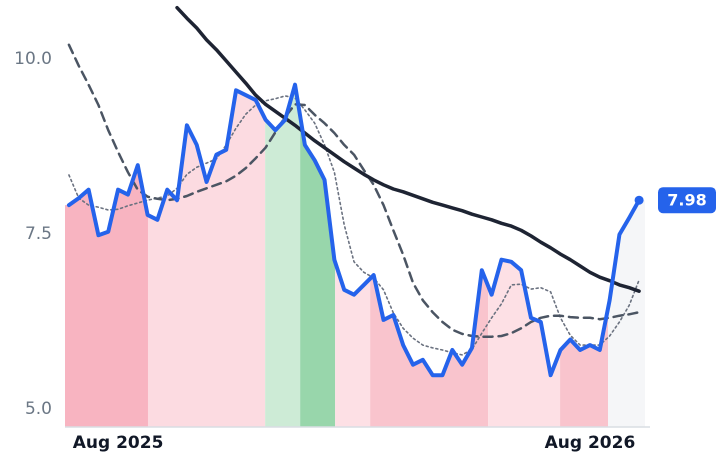 The image size is (718, 464). I want to click on y-tick-label: 5.0, so click(38, 409).